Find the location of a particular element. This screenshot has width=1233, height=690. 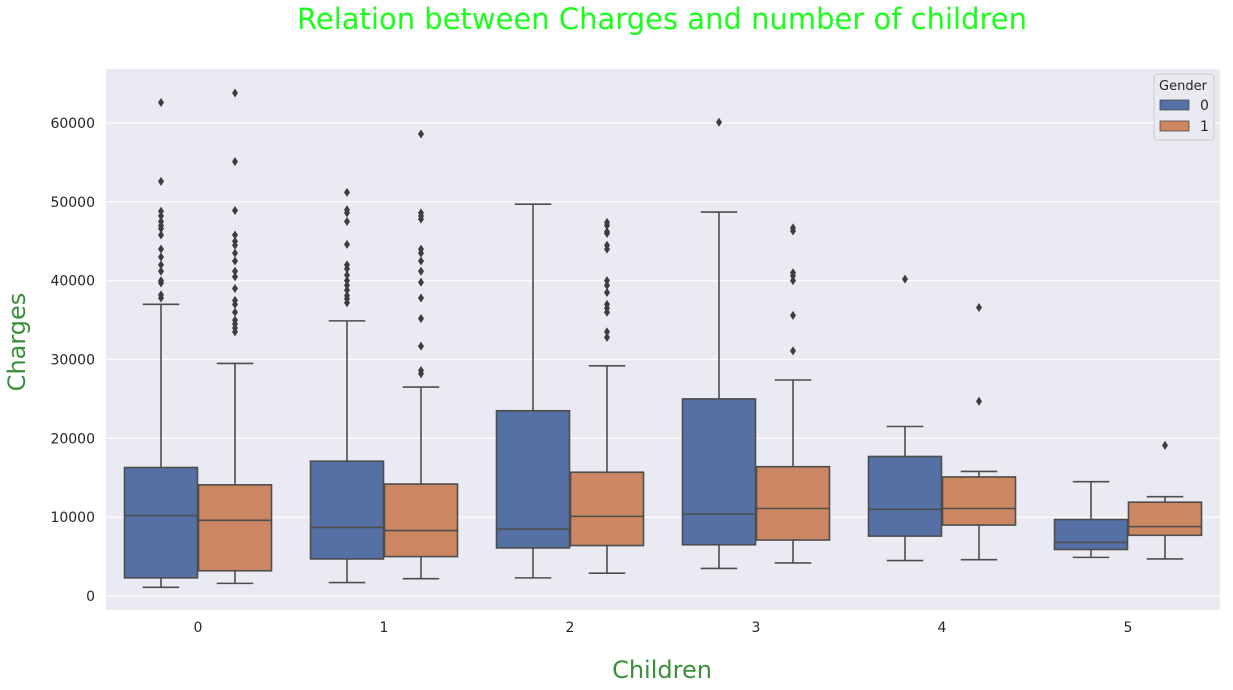

x-tick-label-0: 0 is located at coordinates (198, 628).